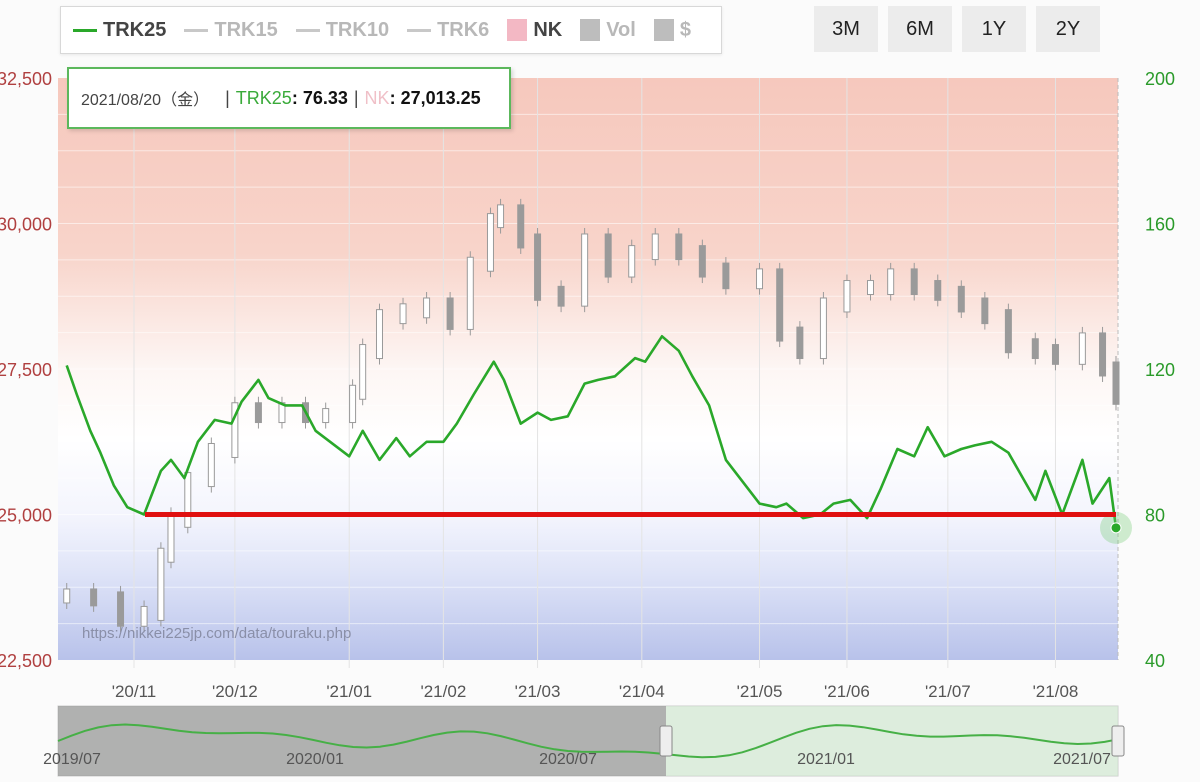  I want to click on navigator: 2019/07 2020/01 2020/07 2021/01 2021/07, so click(584, 741).